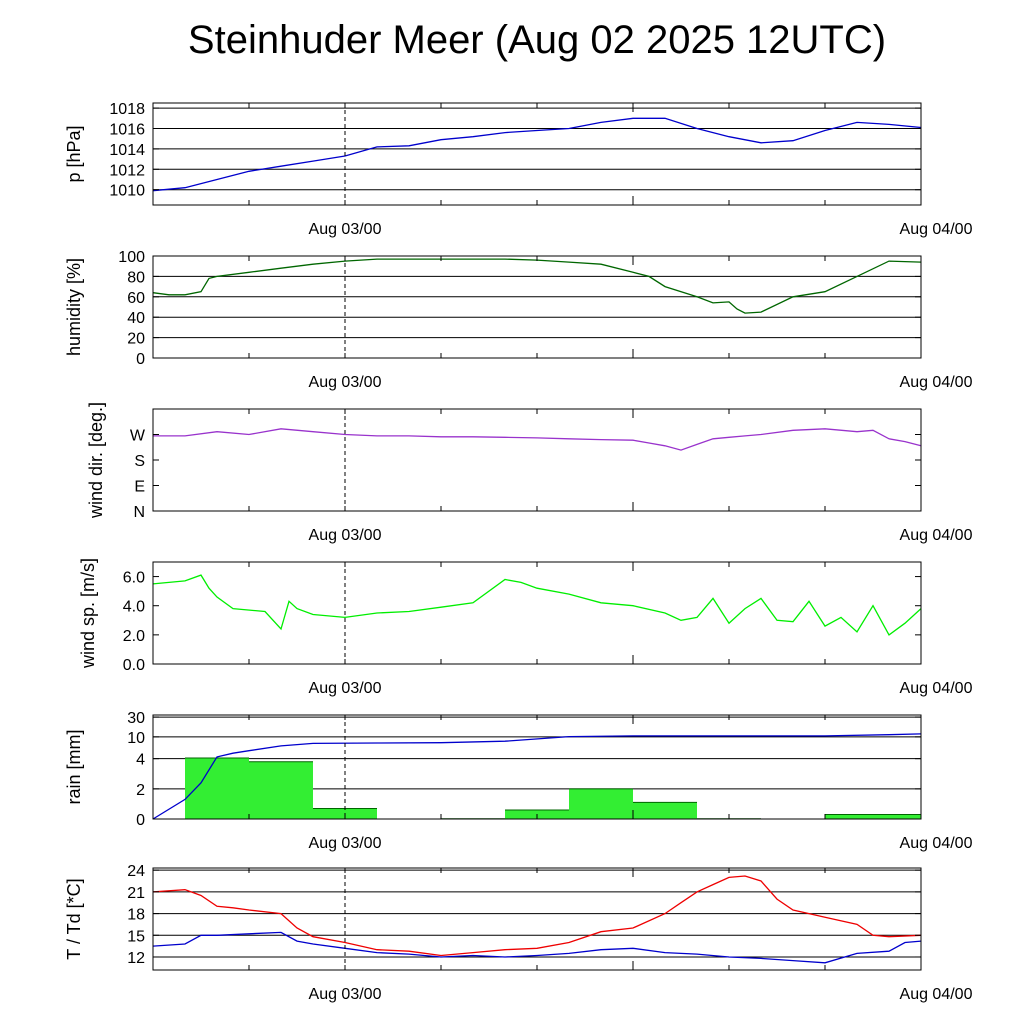  What do you see at coordinates (139, 461) in the screenshot?
I see `y-tick-label: S` at bounding box center [139, 461].